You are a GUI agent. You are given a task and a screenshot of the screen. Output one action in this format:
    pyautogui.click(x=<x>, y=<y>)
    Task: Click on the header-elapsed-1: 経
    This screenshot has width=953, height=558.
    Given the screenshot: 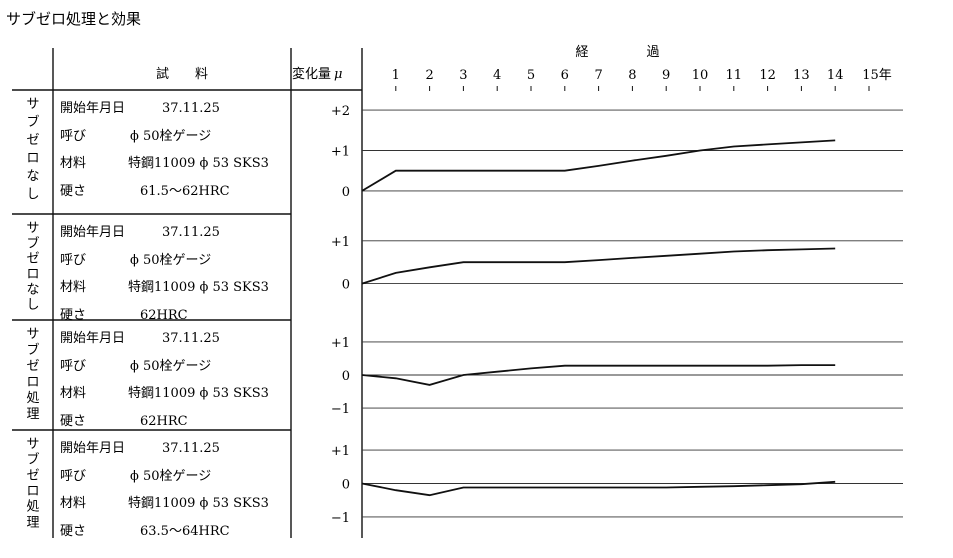 What is the action you would take?
    pyautogui.click(x=581, y=52)
    